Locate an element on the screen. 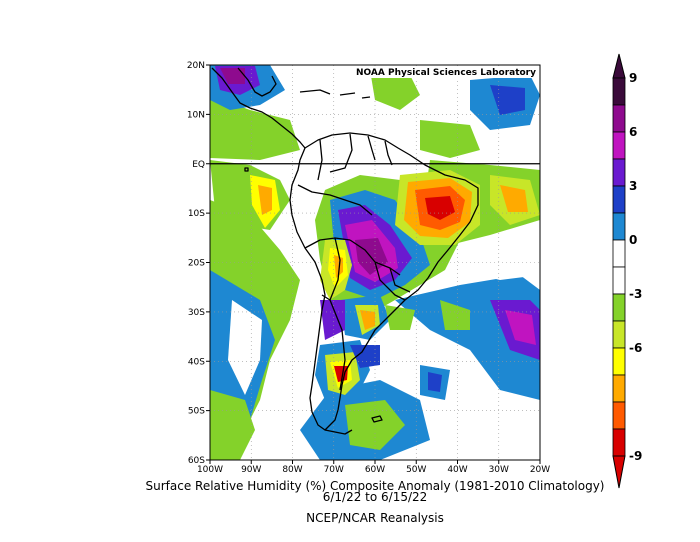 This screenshot has width=700, height=542. lat-label-50s: 50S is located at coordinates (196, 412).